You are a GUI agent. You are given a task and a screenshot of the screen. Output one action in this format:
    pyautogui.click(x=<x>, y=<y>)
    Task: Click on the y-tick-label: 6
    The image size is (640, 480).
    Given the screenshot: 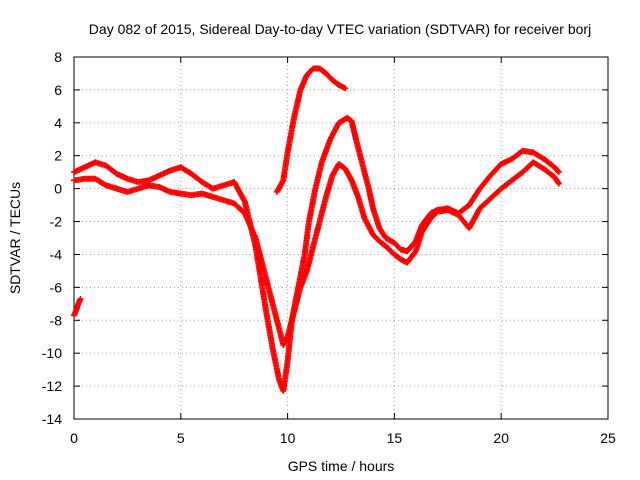 What is the action you would take?
    pyautogui.click(x=58, y=90)
    